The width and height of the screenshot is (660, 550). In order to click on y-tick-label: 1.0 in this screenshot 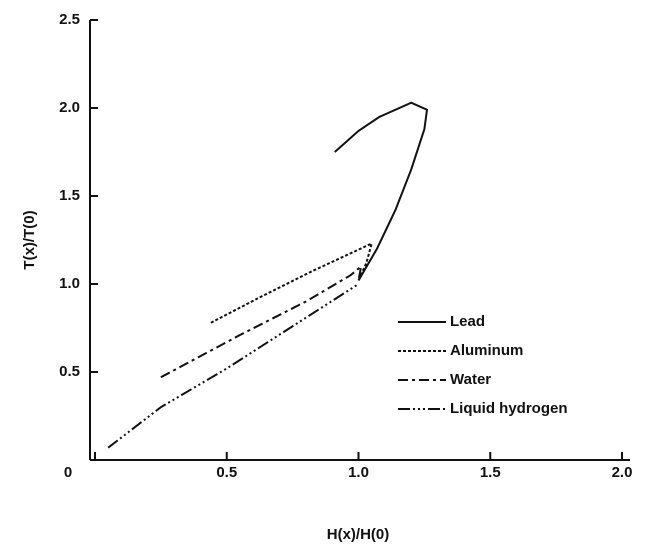, I will do `click(69, 283)`.